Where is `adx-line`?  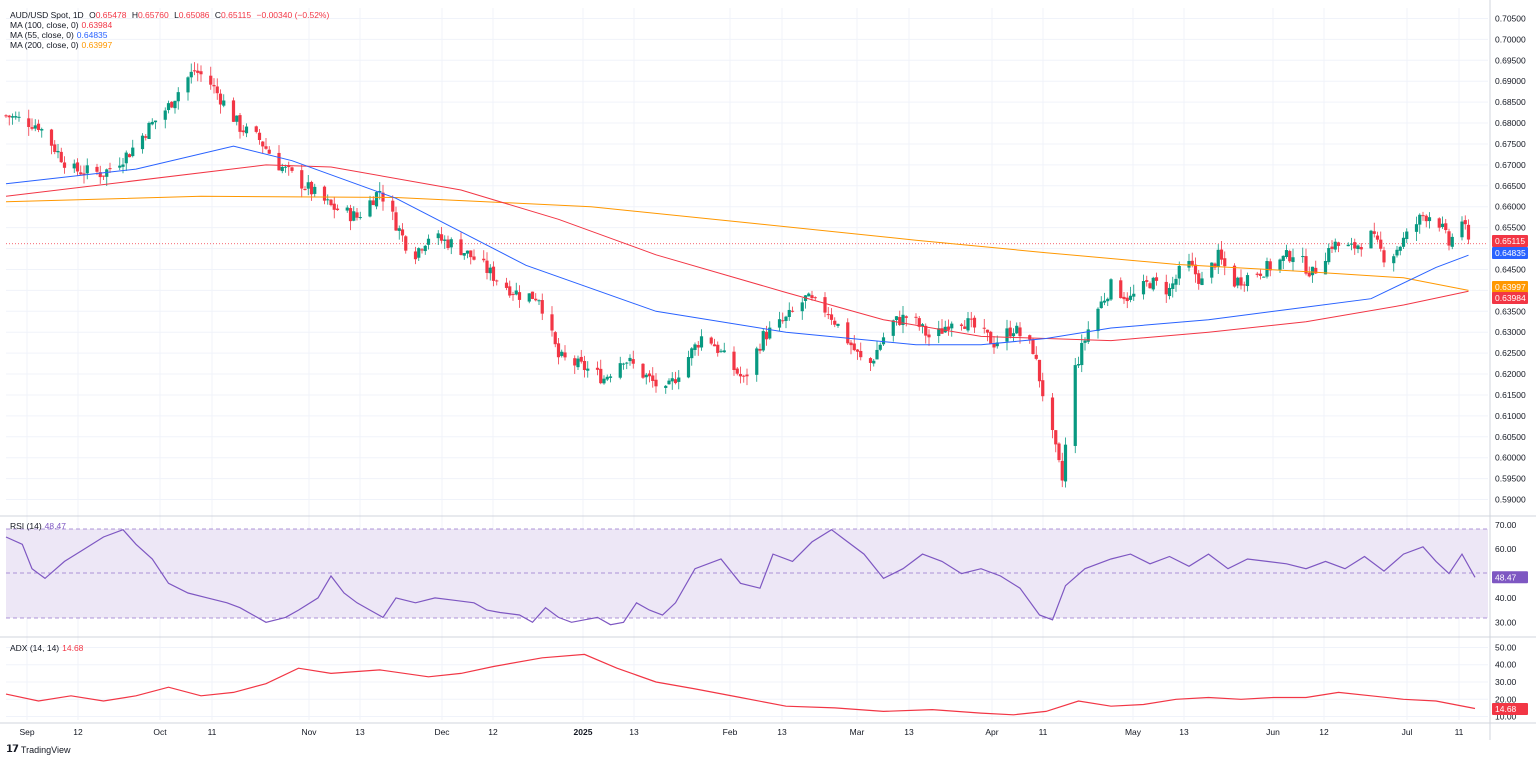
adx-line is located at coordinates (740, 684).